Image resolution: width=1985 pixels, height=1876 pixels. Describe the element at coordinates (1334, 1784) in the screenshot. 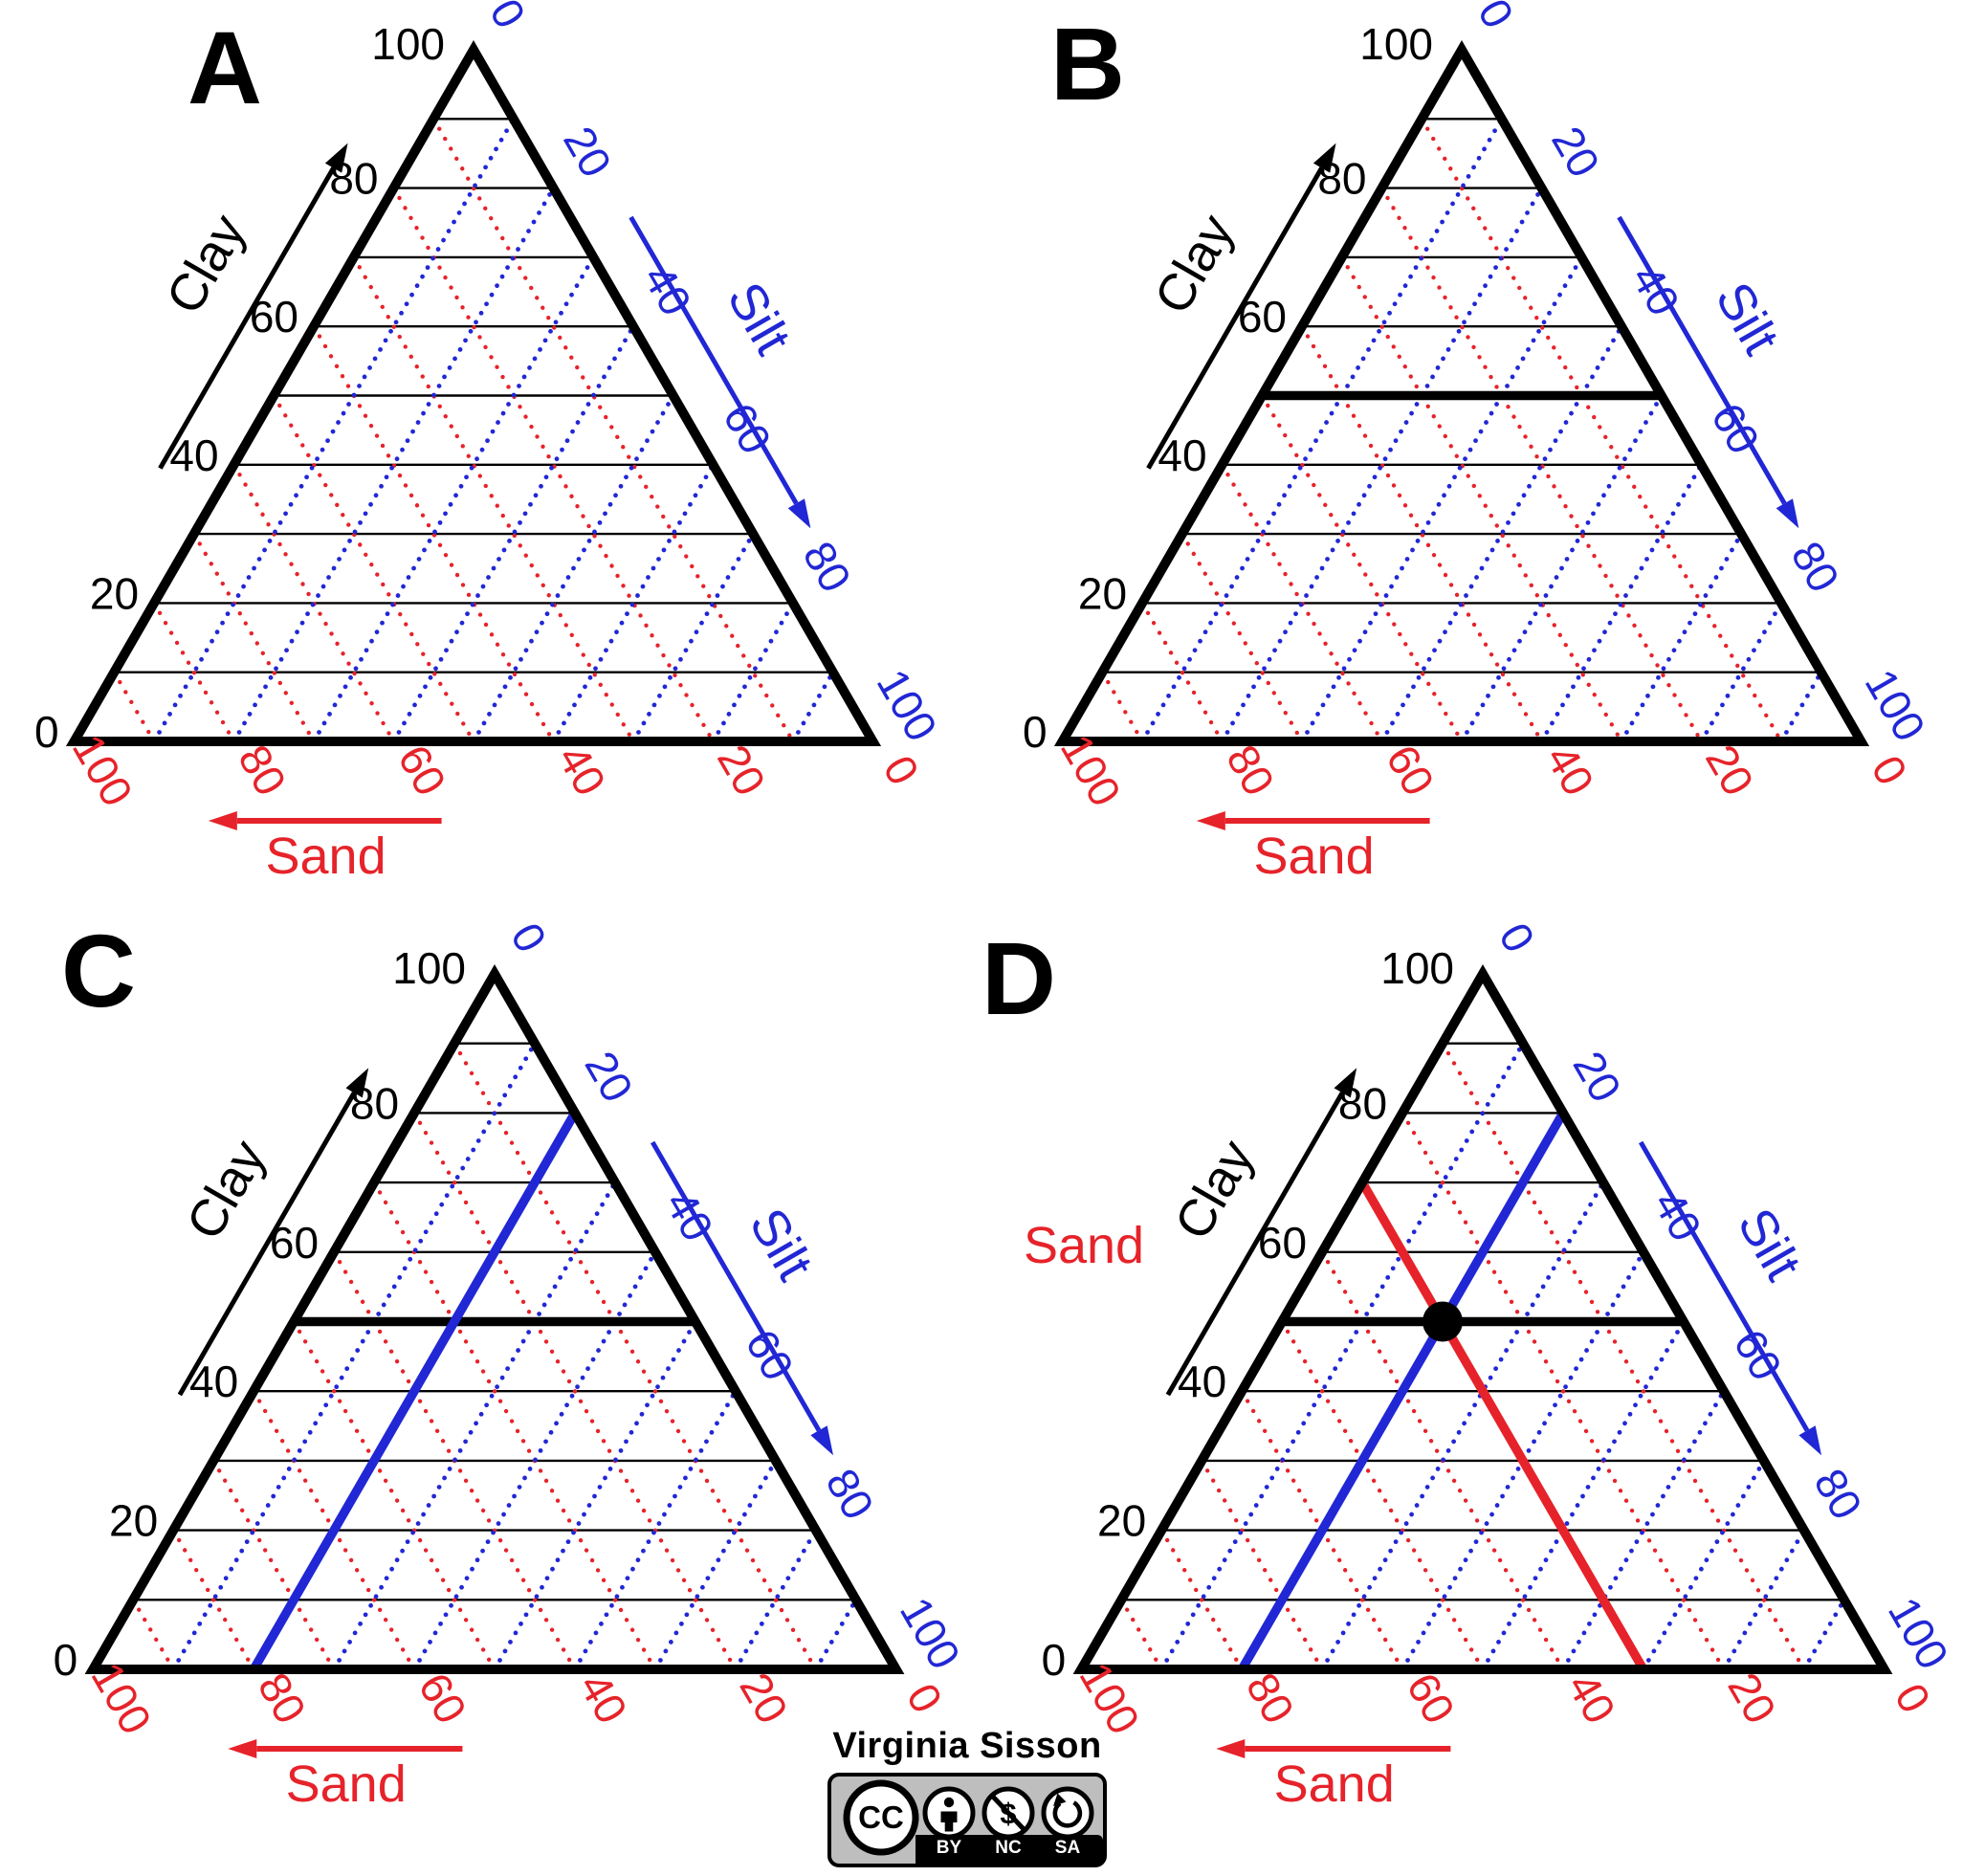

I see `panel-D-sand-axis-title: Sand` at that location.